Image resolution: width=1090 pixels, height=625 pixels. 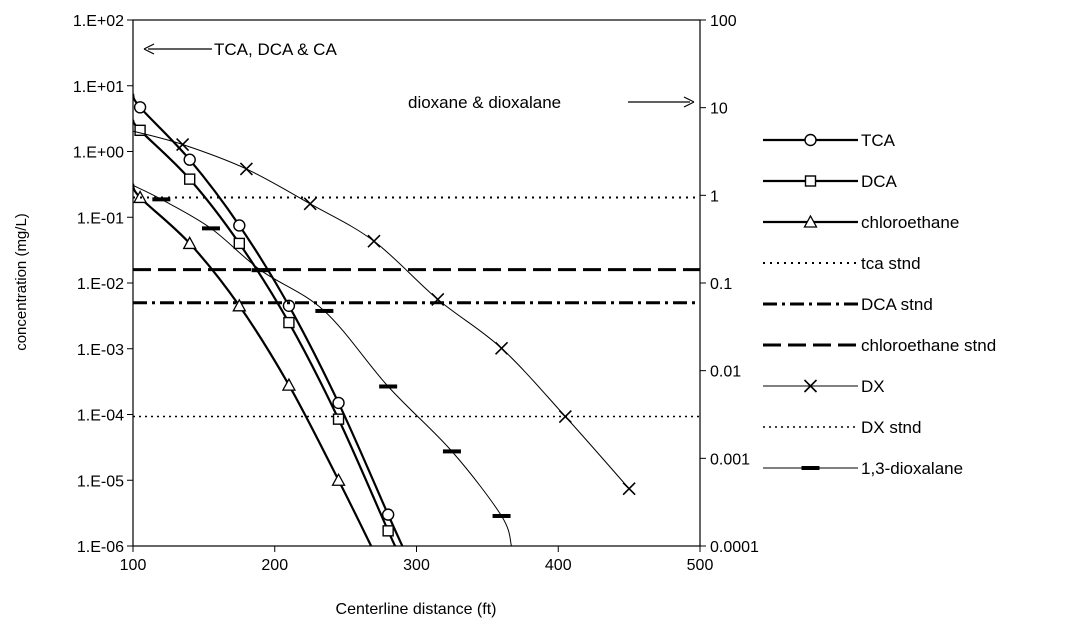 I want to click on legend-item: TCA, so click(x=829, y=140).